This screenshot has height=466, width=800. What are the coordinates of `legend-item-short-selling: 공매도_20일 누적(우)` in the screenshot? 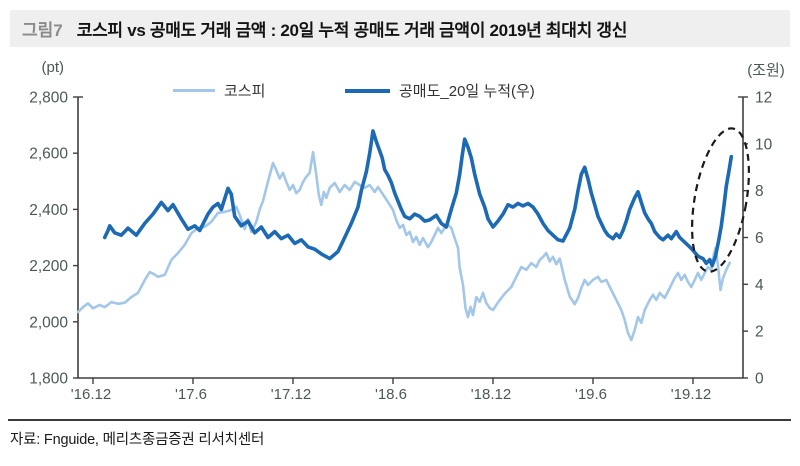 It's located at (440, 91).